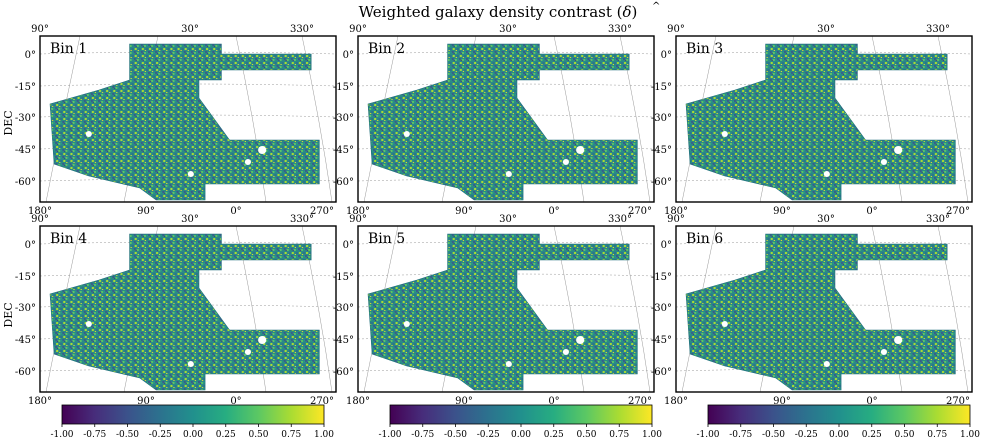 This screenshot has height=443, width=997. I want to click on title-close: ), so click(635, 12).